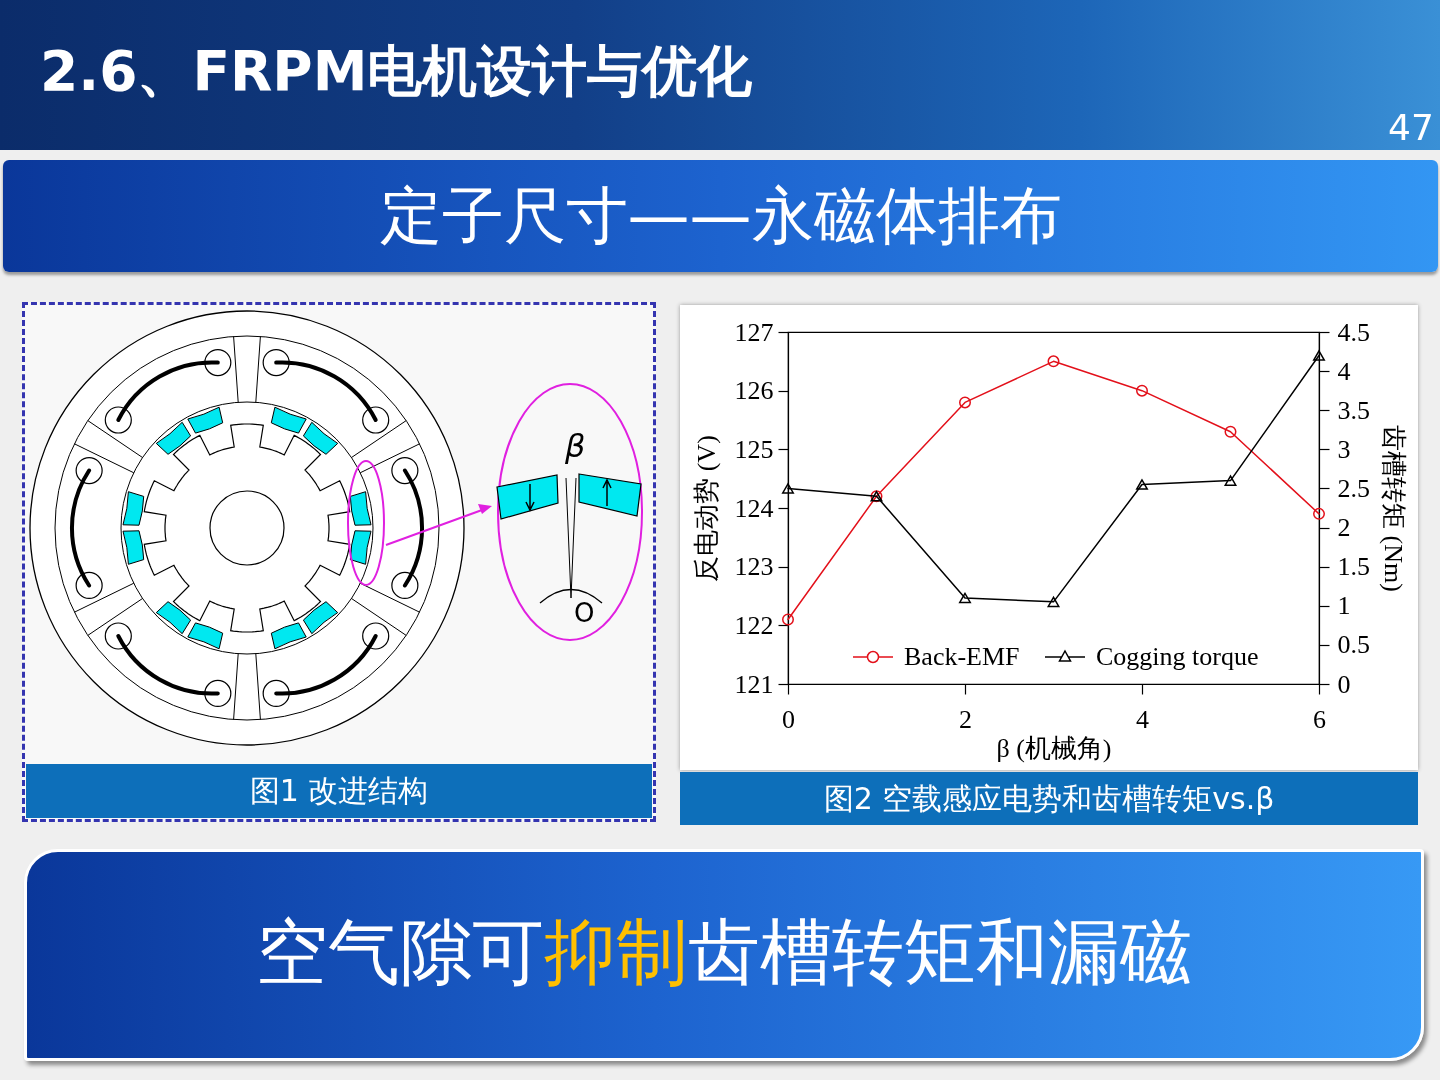 This screenshot has width=1440, height=1080. Describe the element at coordinates (1344, 606) in the screenshot. I see `y2-tick-label: 1` at that location.